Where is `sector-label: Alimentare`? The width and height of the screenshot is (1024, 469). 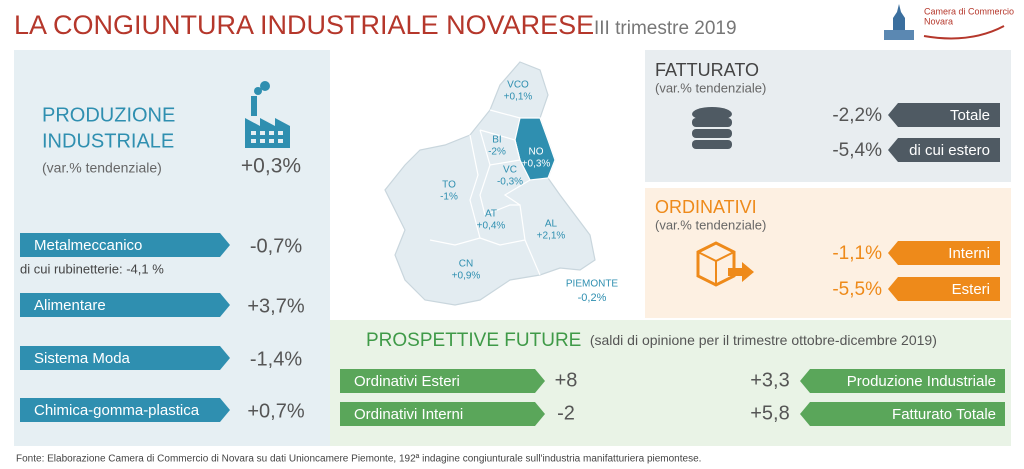 sector-label: Alimentare is located at coordinates (70, 305).